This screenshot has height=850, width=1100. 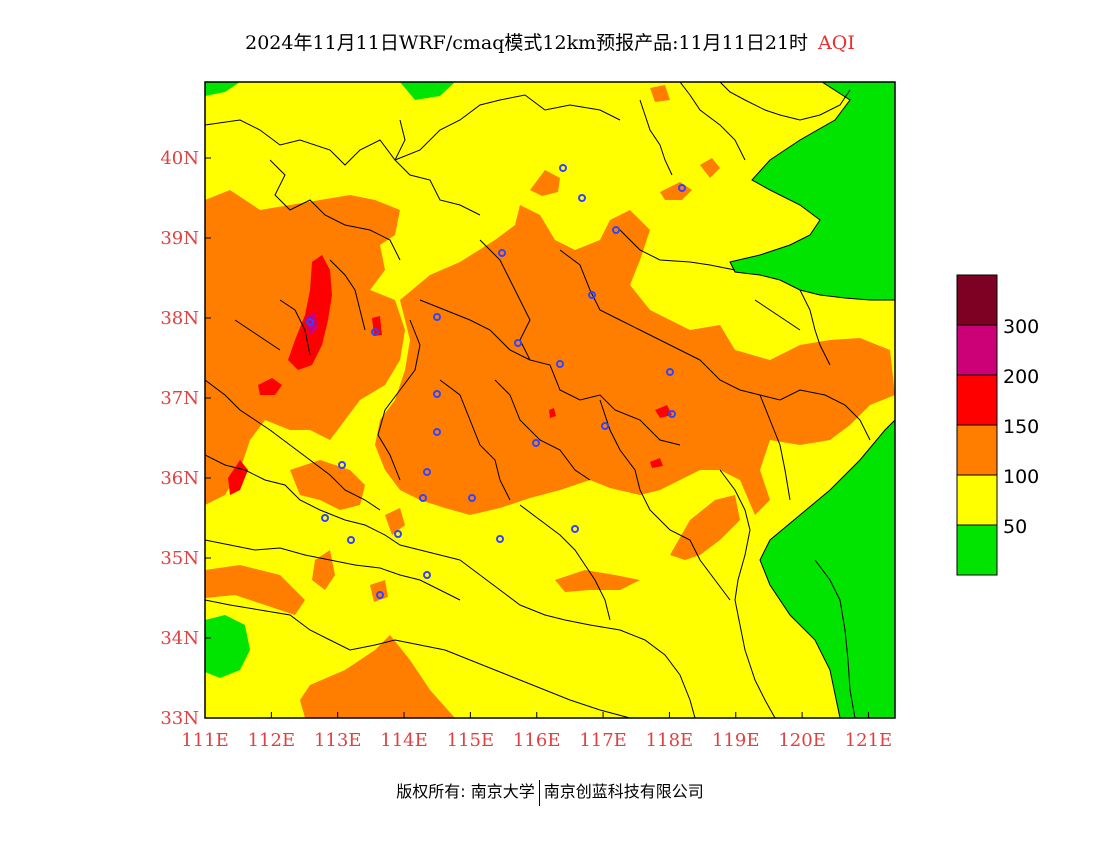 What do you see at coordinates (1021, 427) in the screenshot?
I see `legend-label: 150` at bounding box center [1021, 427].